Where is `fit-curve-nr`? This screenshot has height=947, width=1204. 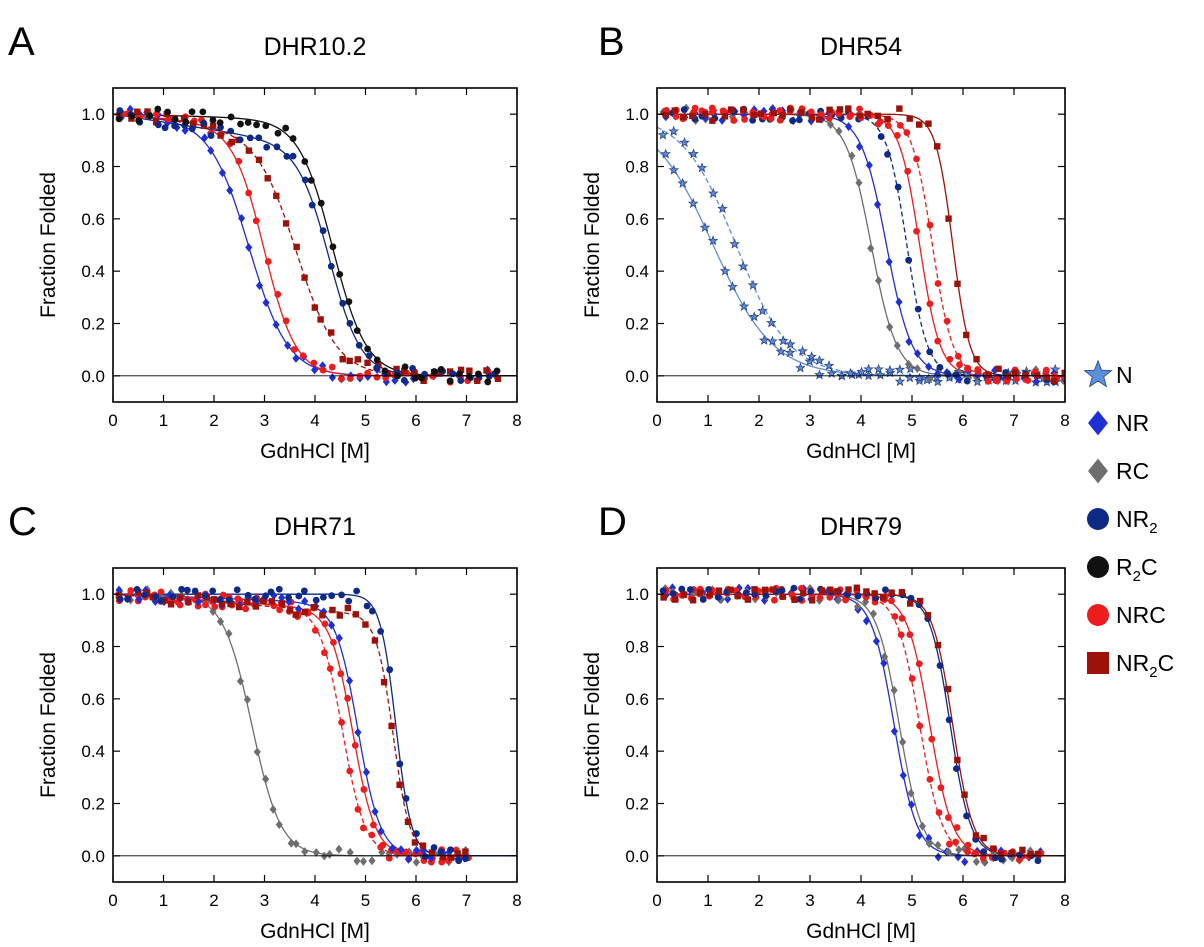
fit-curve-nr is located at coordinates (861, 245).